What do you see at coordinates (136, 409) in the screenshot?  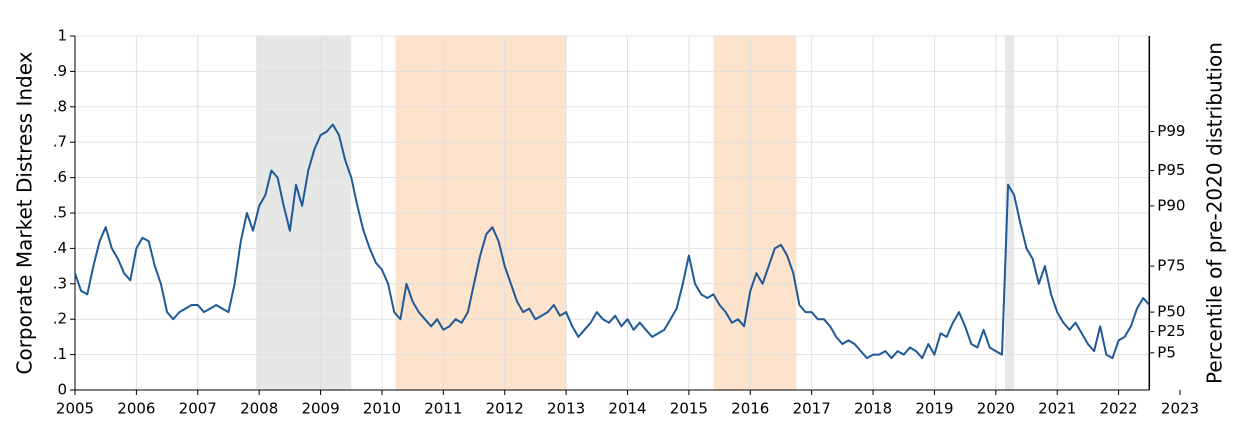 I see `x-tick-label: 2006` at bounding box center [136, 409].